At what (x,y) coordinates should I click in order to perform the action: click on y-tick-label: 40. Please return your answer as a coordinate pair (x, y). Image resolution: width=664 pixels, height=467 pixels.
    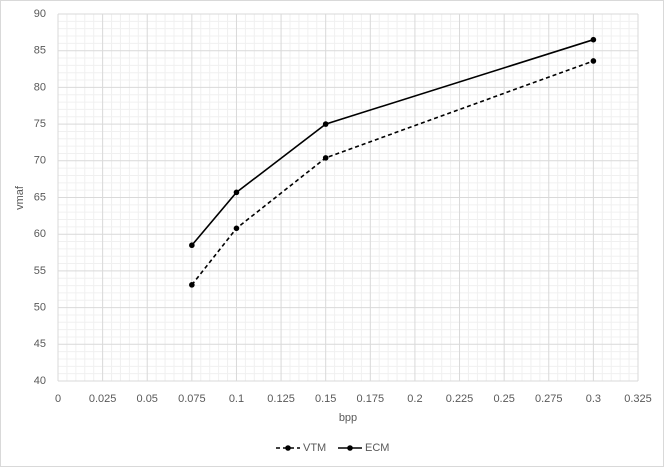
    Looking at the image, I should click on (40, 381).